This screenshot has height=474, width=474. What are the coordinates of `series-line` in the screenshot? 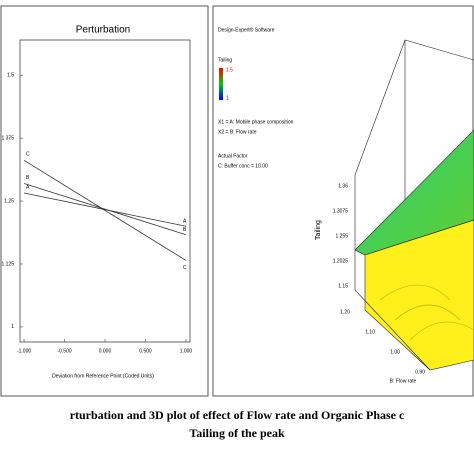 It's located at (105, 209).